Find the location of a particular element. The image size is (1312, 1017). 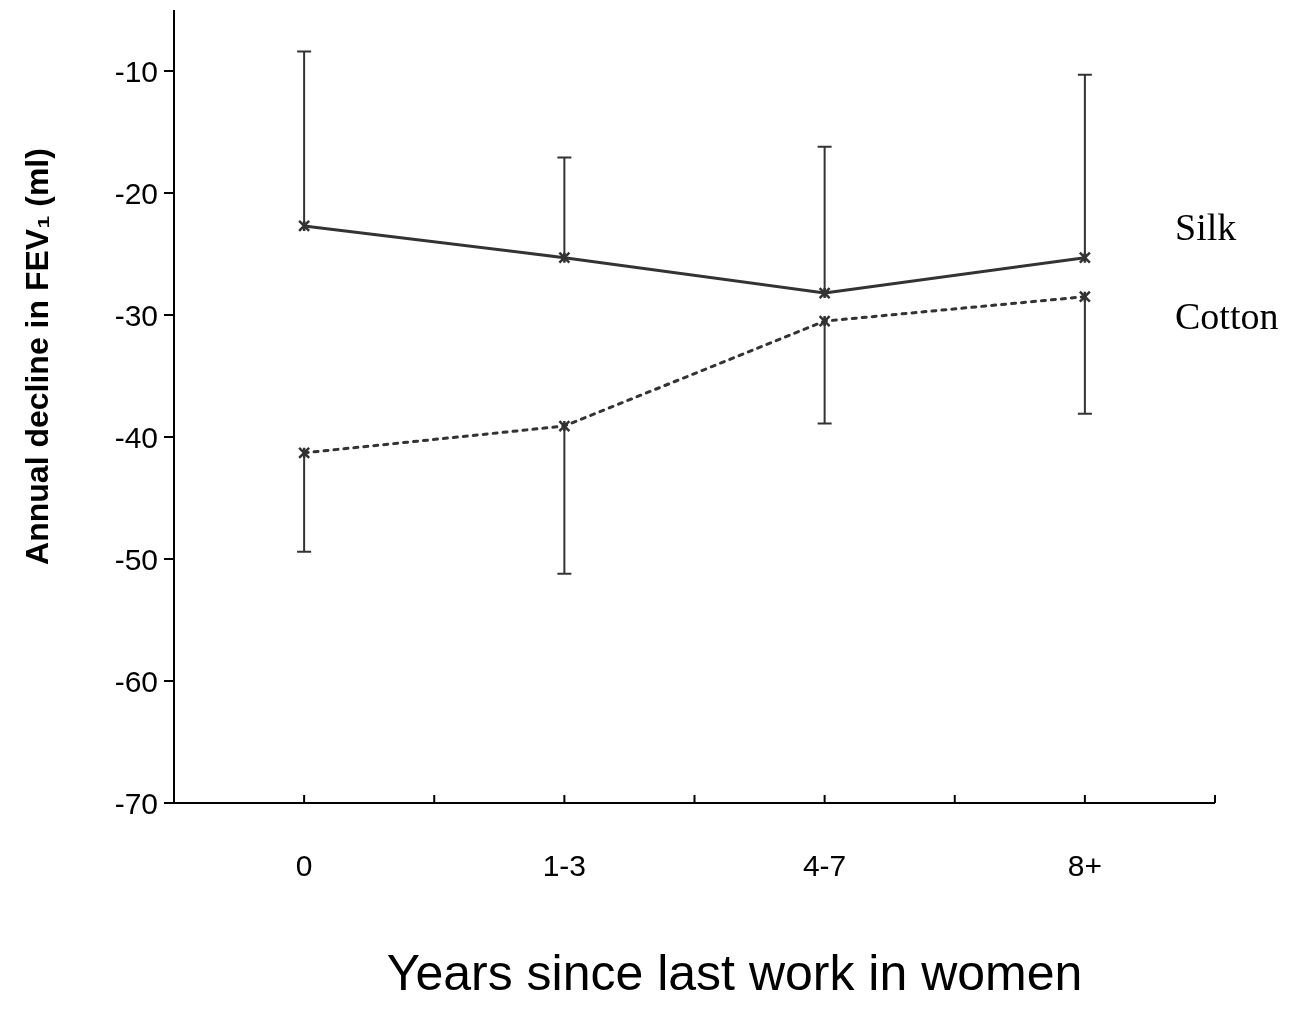

y-tick-label: -10 is located at coordinates (136, 71).